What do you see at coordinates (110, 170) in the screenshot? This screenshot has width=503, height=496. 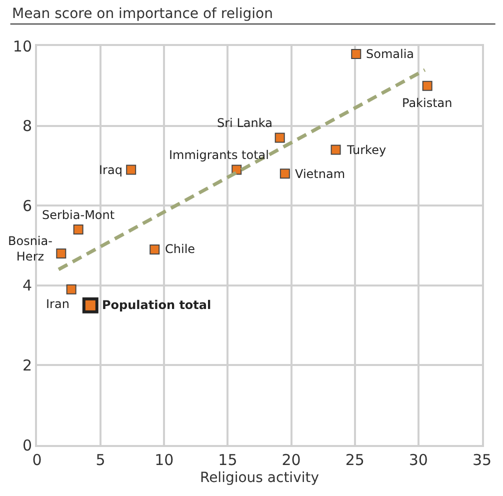 I see `annotation: Iraq` at bounding box center [110, 170].